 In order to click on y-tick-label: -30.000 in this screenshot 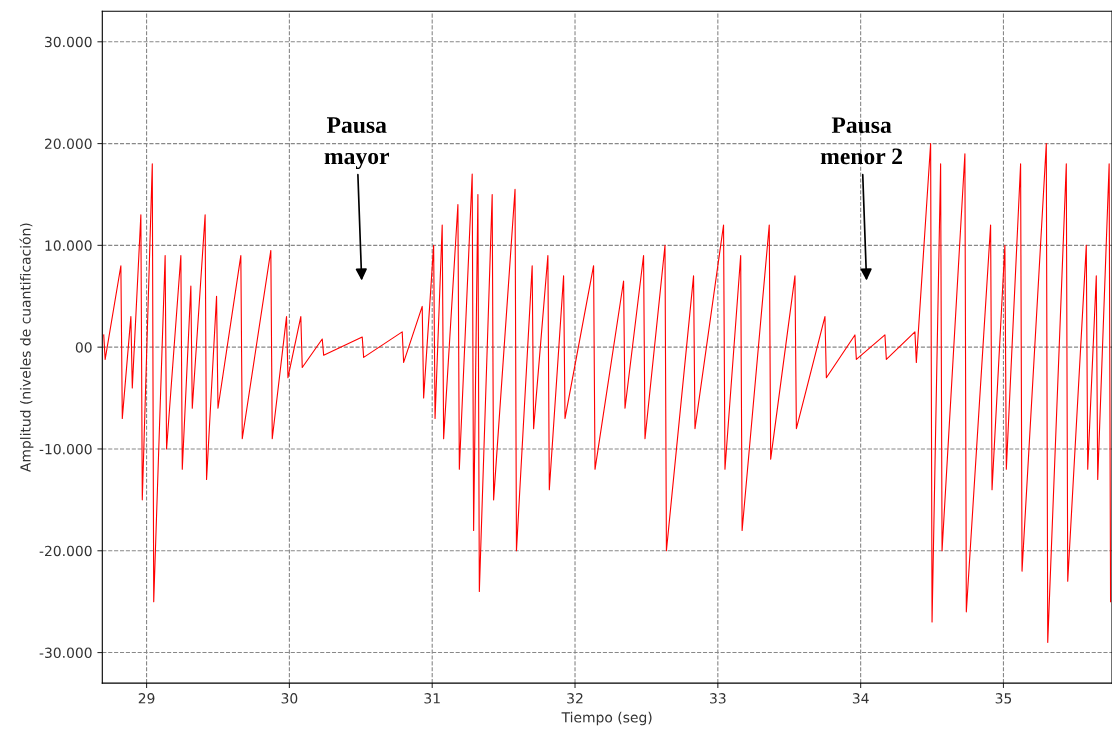, I will do `click(65, 653)`.